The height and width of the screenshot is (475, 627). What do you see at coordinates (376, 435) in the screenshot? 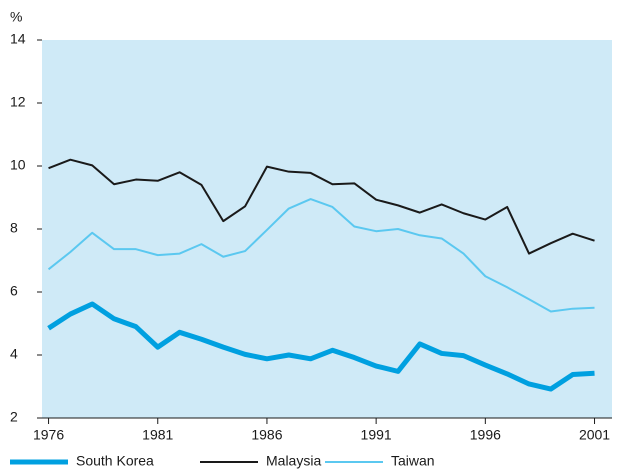
I see `x-tick-label: 1991` at bounding box center [376, 435].